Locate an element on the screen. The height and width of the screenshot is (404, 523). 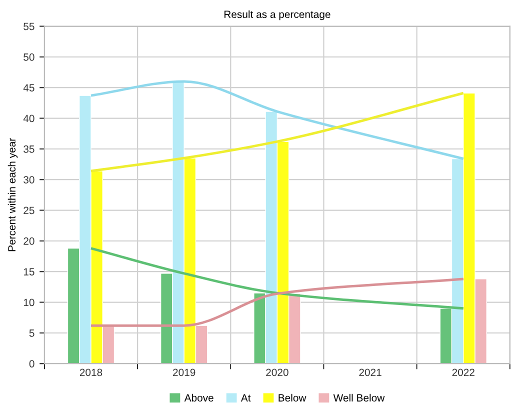
y-tick-label: 40 is located at coordinates (28, 118).